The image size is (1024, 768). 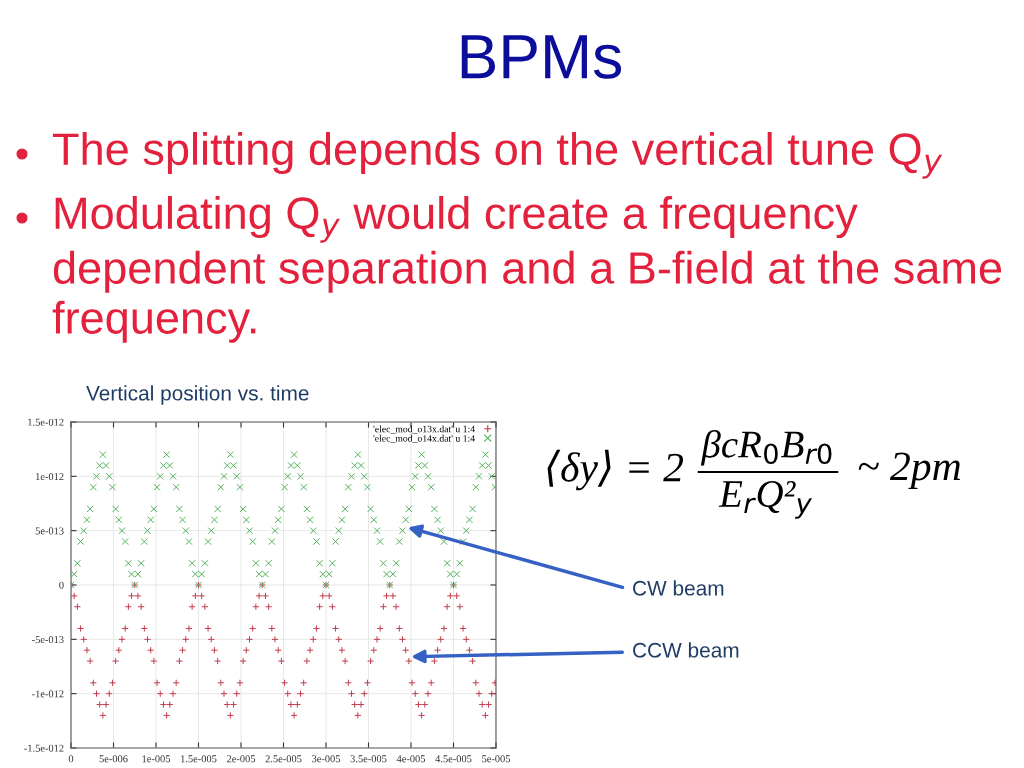 What do you see at coordinates (424, 438) in the screenshot?
I see `legend-label: 'elec_mod_o14x.dat' u 1:4` at bounding box center [424, 438].